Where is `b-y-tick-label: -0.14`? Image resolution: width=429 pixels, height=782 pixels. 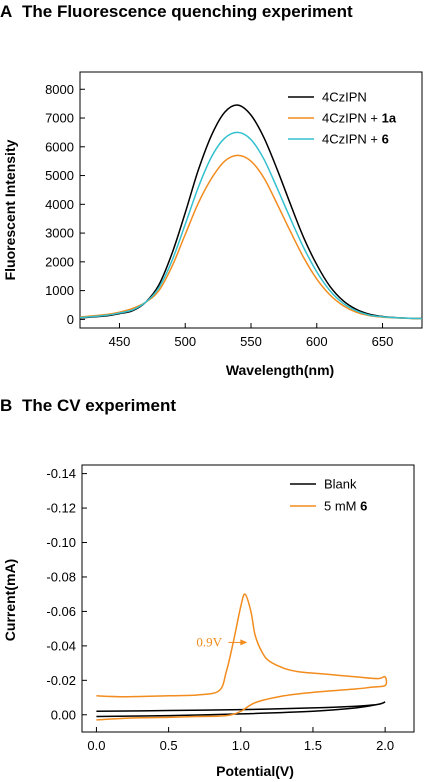 b-y-tick-label: -0.14 is located at coordinates (61, 473).